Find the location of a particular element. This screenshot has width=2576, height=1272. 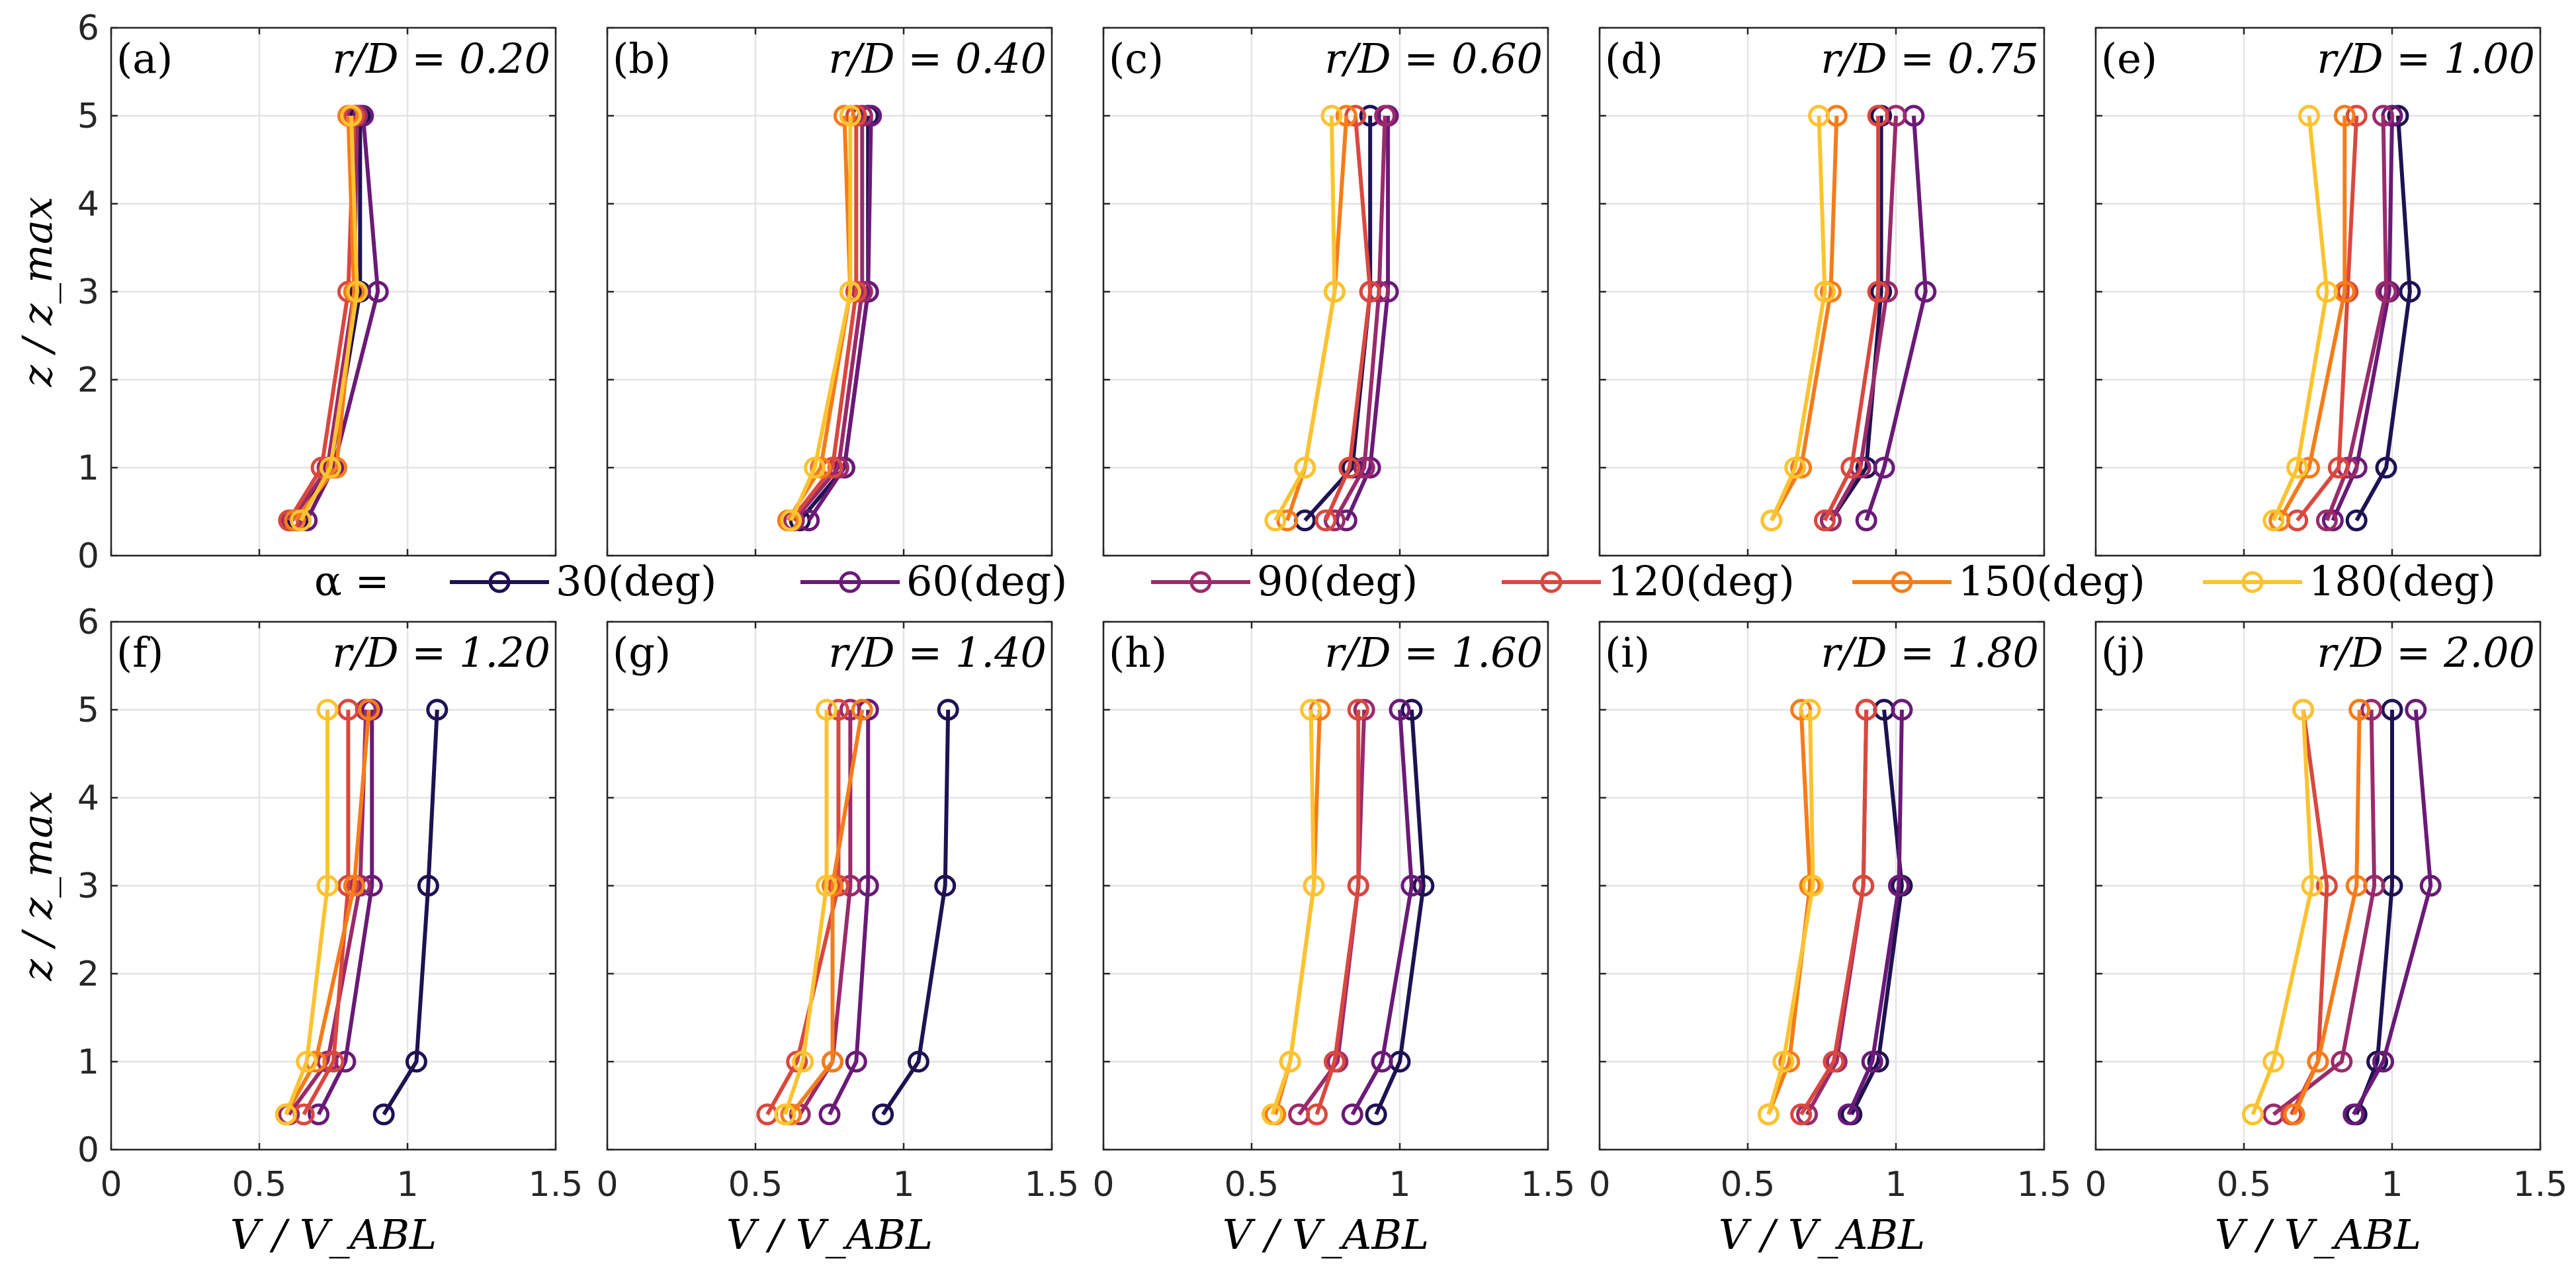

panel-label: (h) is located at coordinates (1138, 652).